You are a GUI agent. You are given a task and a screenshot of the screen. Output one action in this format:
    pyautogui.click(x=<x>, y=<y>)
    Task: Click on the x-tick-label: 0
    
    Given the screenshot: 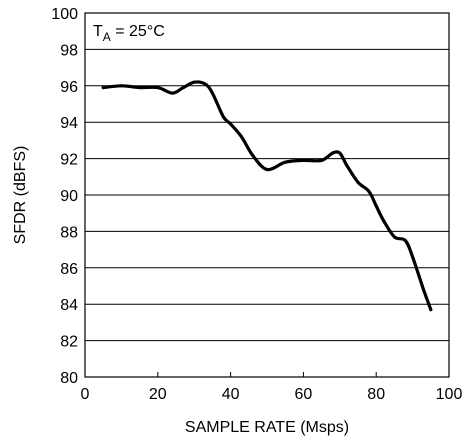 What is the action you would take?
    pyautogui.click(x=85, y=394)
    